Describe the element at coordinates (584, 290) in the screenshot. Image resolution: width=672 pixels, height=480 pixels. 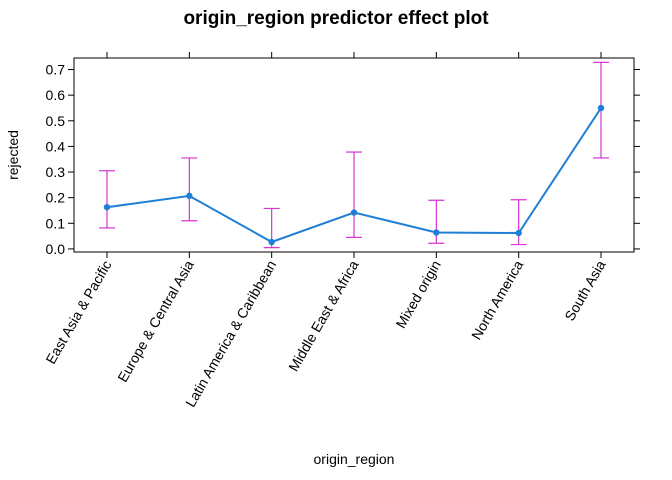
I see `x-tick-label: South Asia` at that location.